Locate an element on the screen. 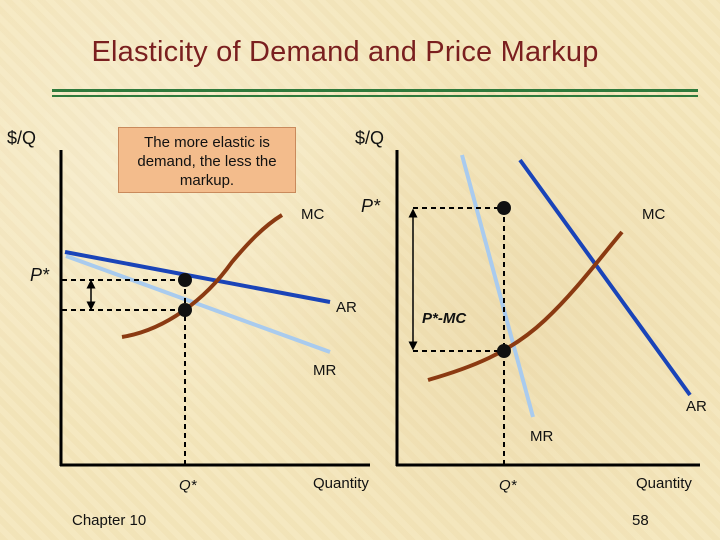 This screenshot has height=540, width=720. left-mc-point is located at coordinates (185, 310).